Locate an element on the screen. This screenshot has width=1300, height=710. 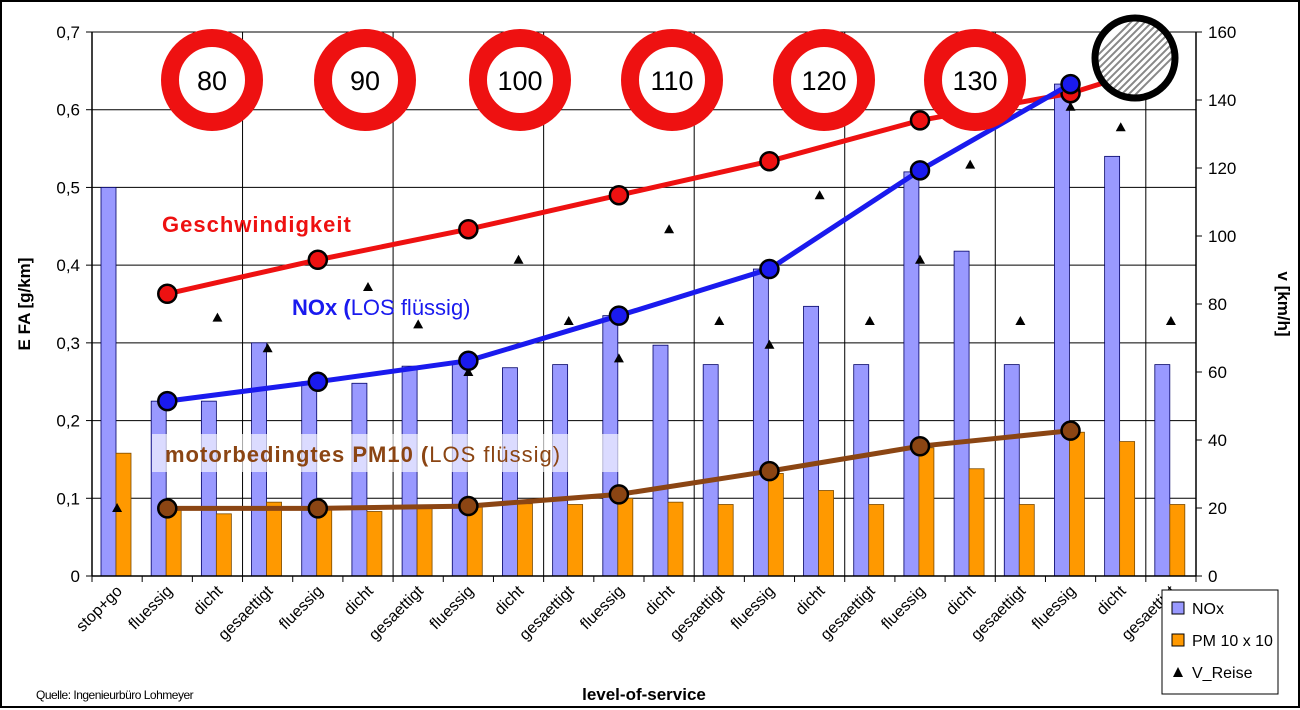
y-tick-label-right: 80 is located at coordinates (1217, 304).